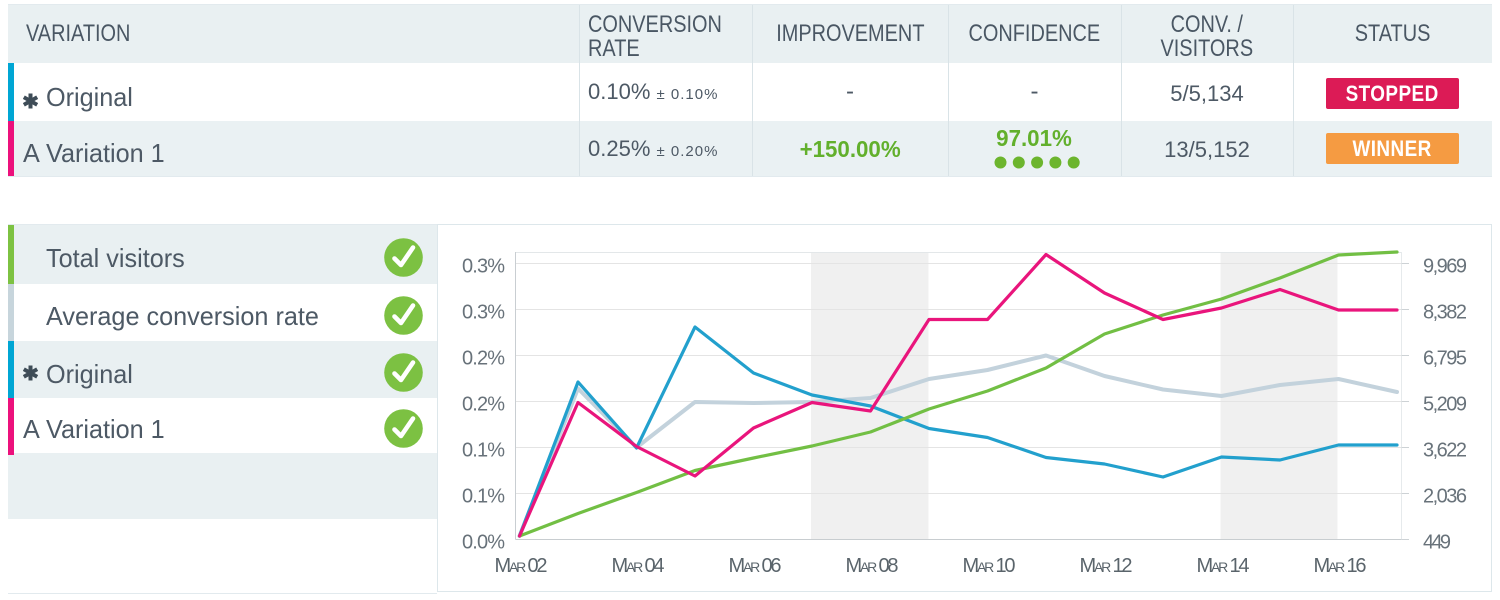 The width and height of the screenshot is (1500, 600). Describe the element at coordinates (1445, 267) in the screenshot. I see `svg-text: 9,969` at that location.